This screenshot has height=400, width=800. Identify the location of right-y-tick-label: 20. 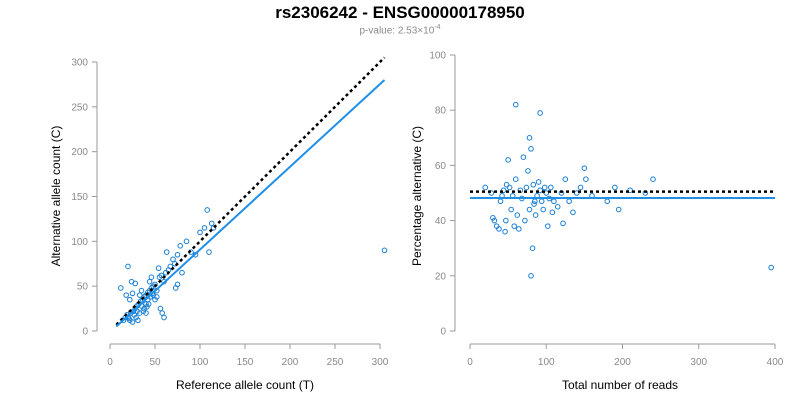
(441, 276).